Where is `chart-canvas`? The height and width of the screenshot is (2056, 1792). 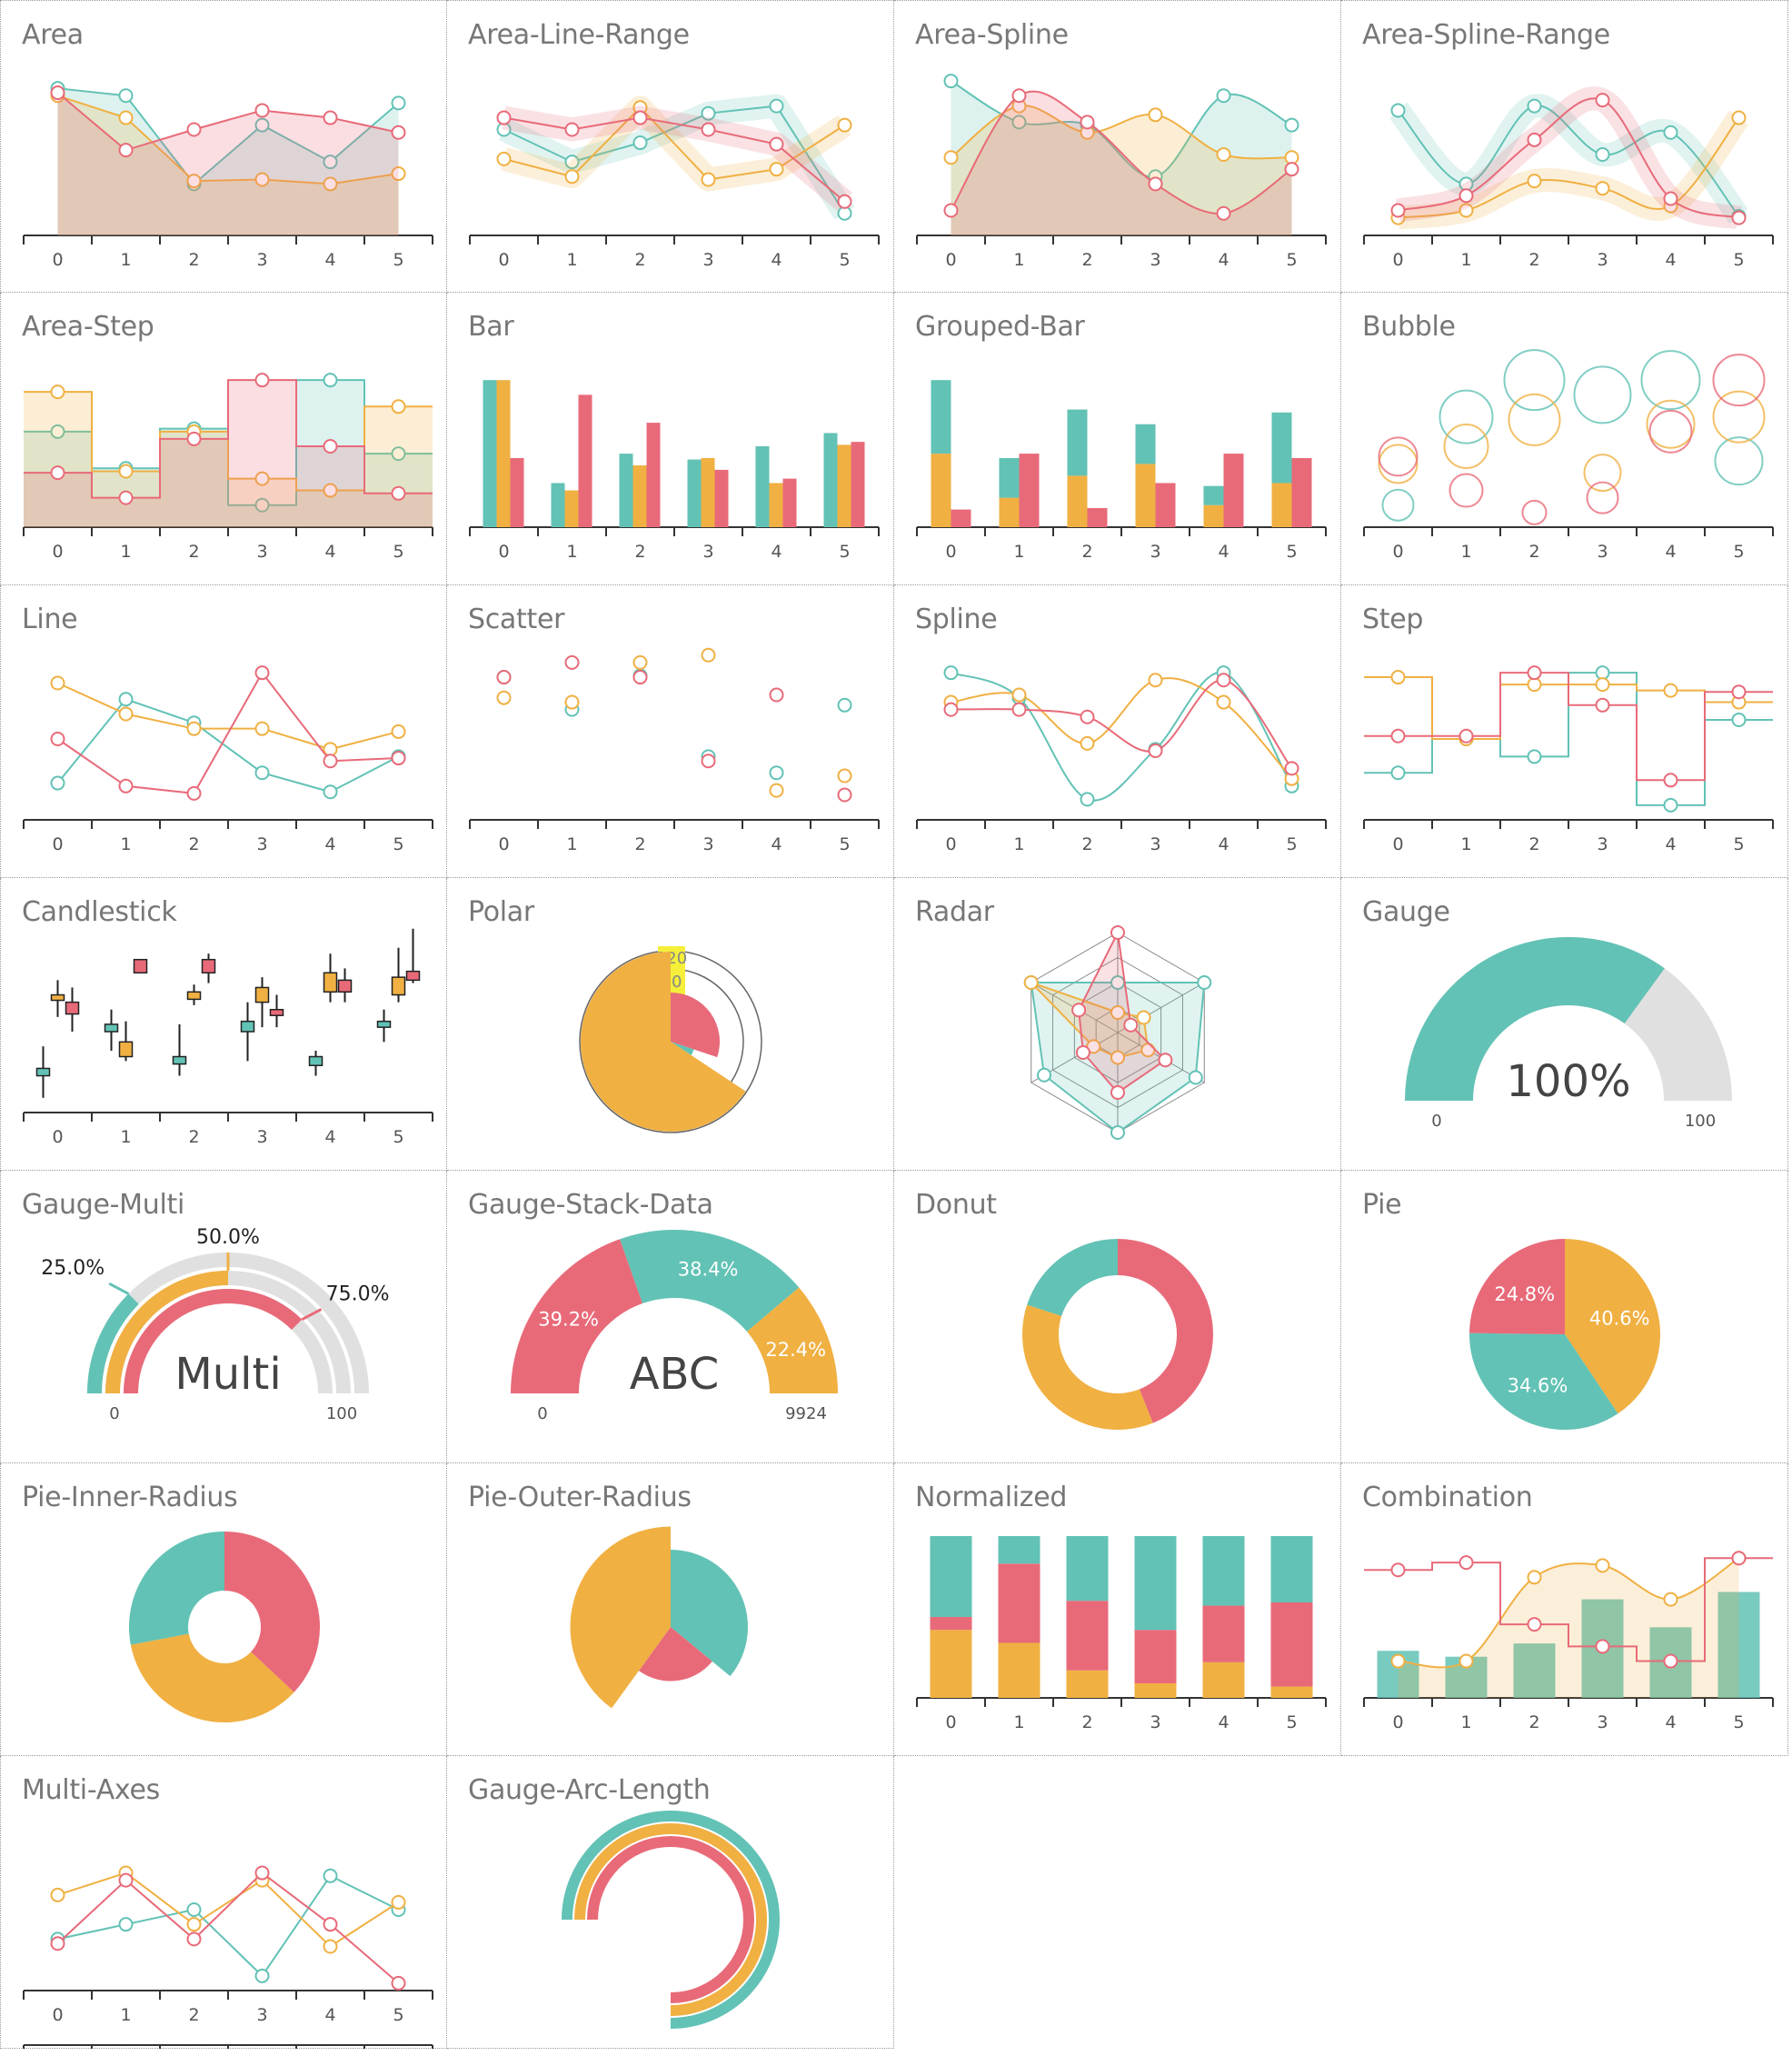 chart-canvas is located at coordinates (1117, 1334).